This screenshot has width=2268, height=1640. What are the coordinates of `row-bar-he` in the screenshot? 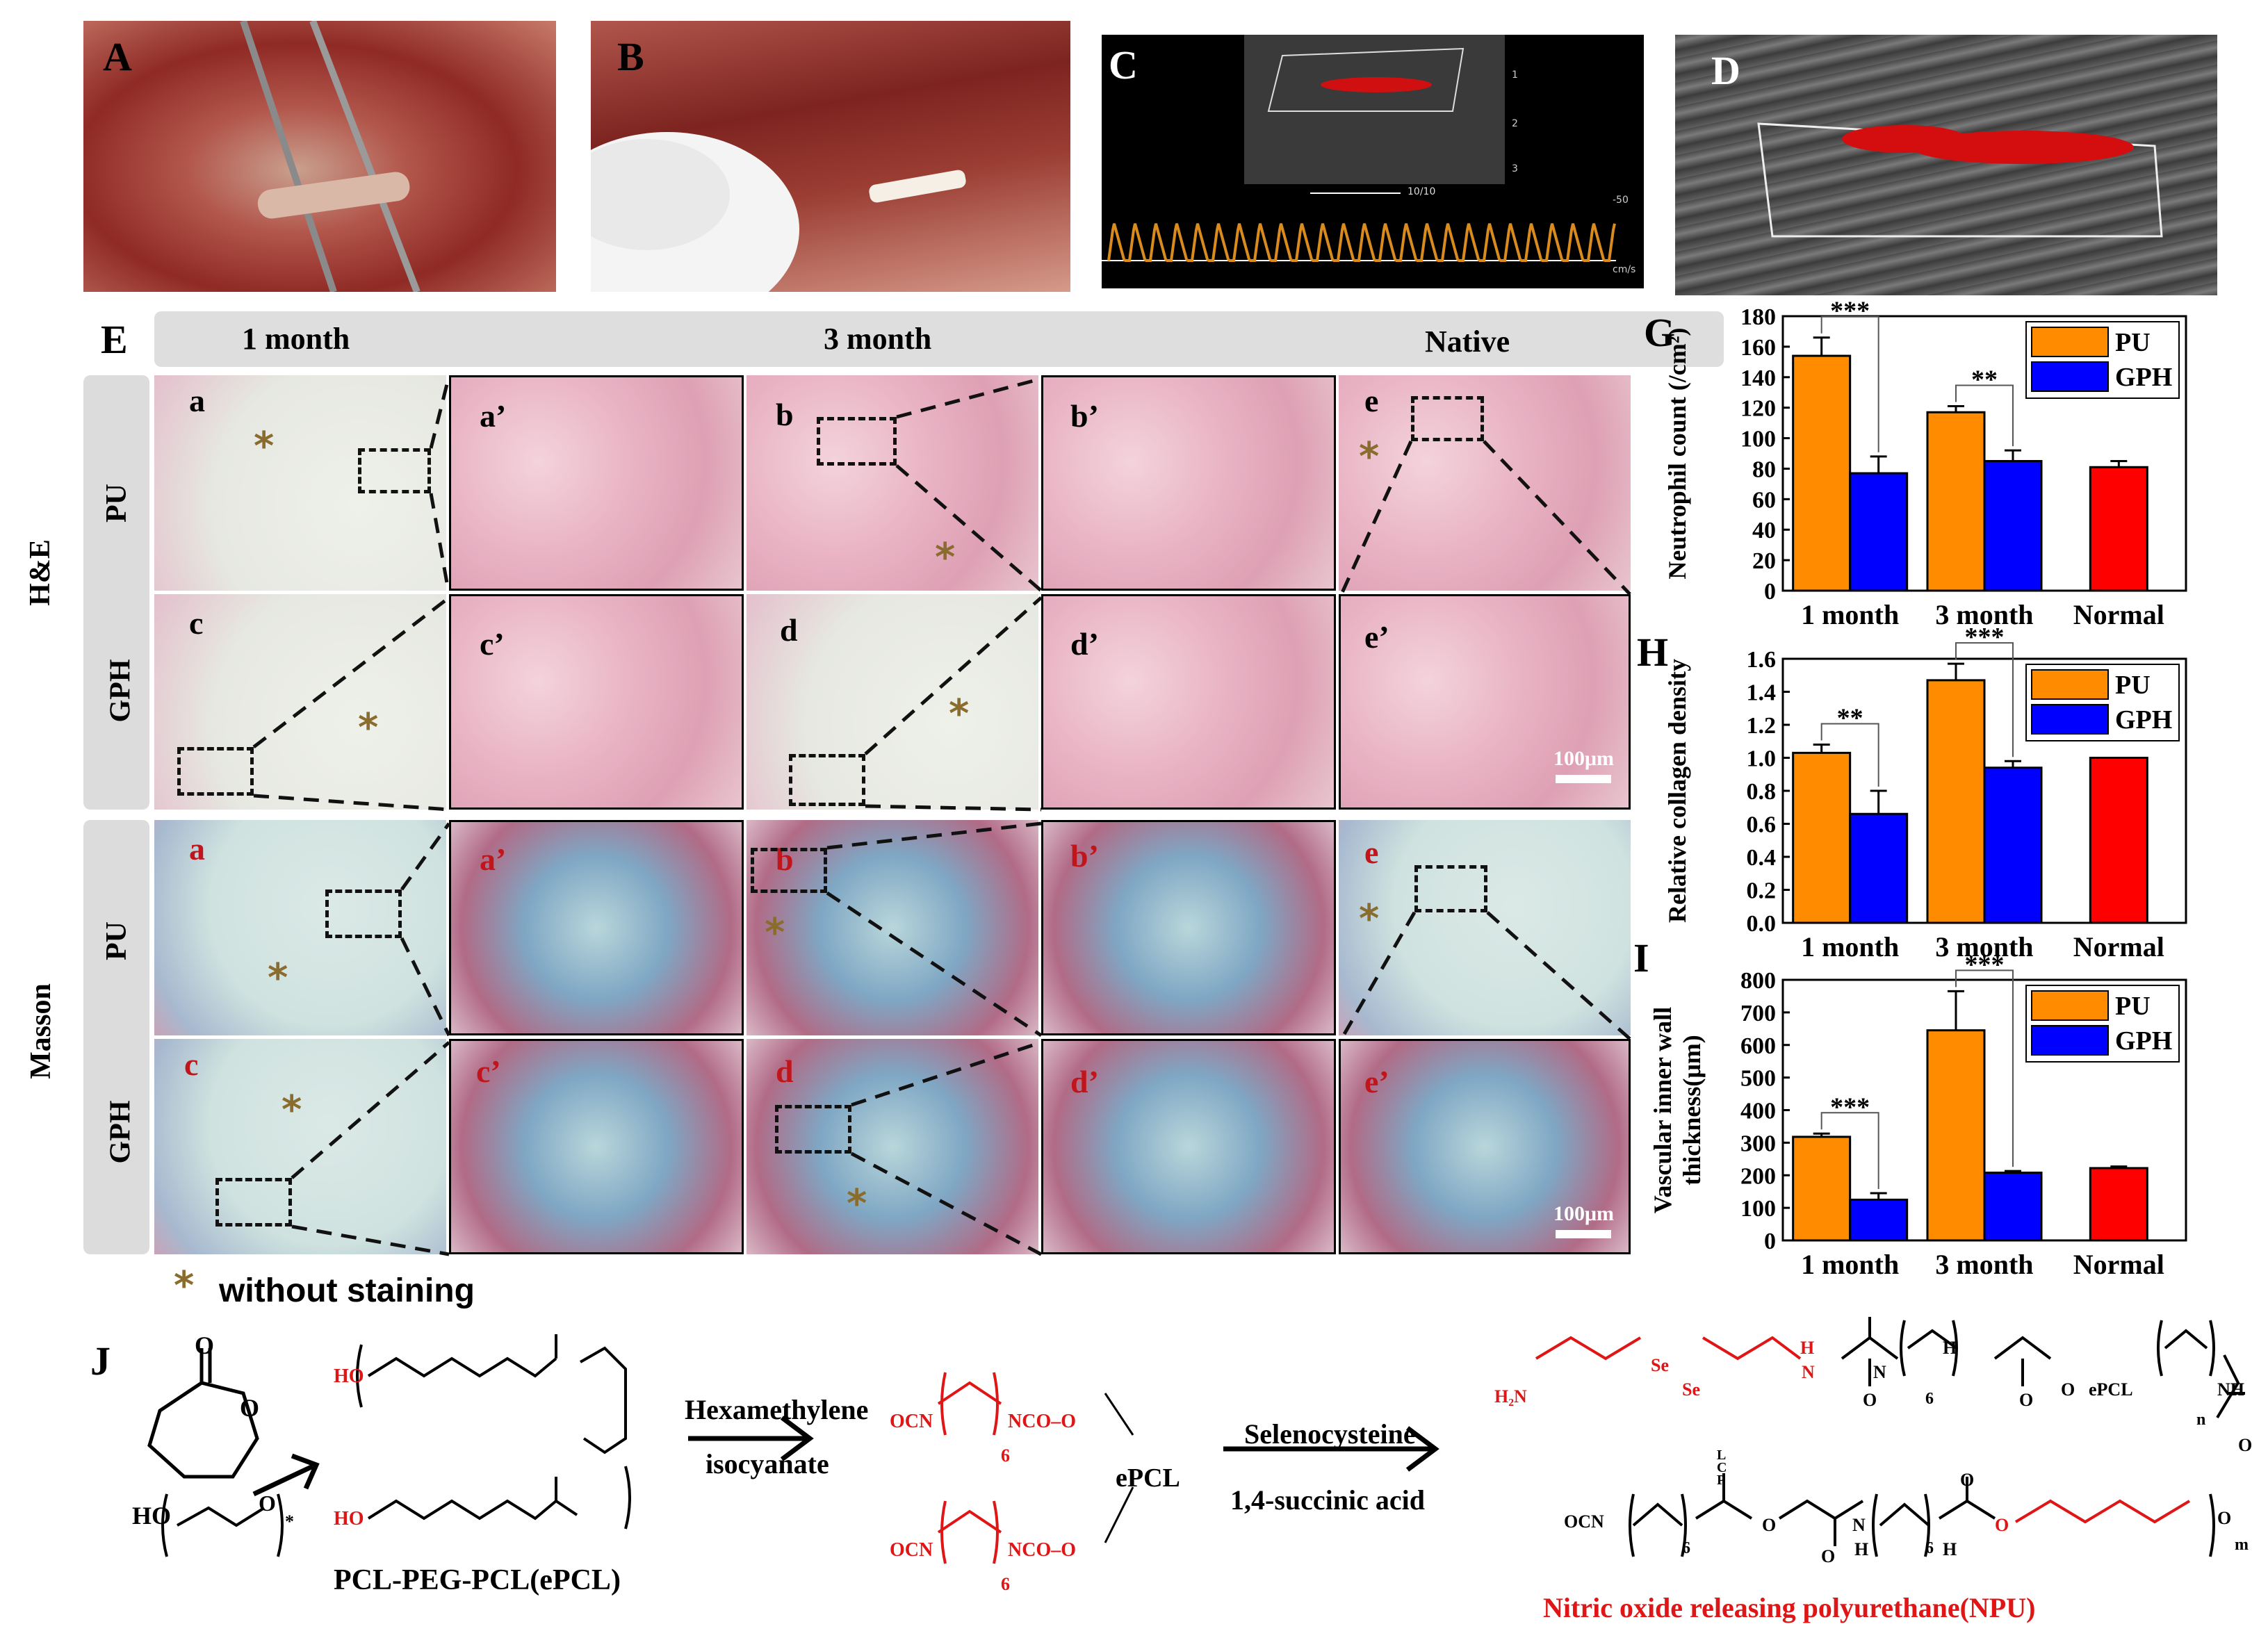 It's located at (116, 592).